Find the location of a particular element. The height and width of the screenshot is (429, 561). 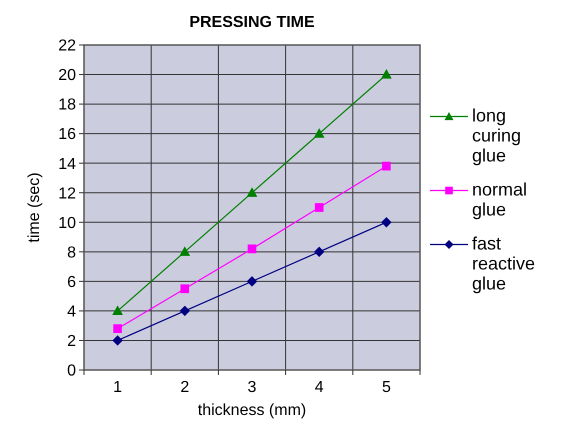

y-tick-label: 0 is located at coordinates (71, 371).